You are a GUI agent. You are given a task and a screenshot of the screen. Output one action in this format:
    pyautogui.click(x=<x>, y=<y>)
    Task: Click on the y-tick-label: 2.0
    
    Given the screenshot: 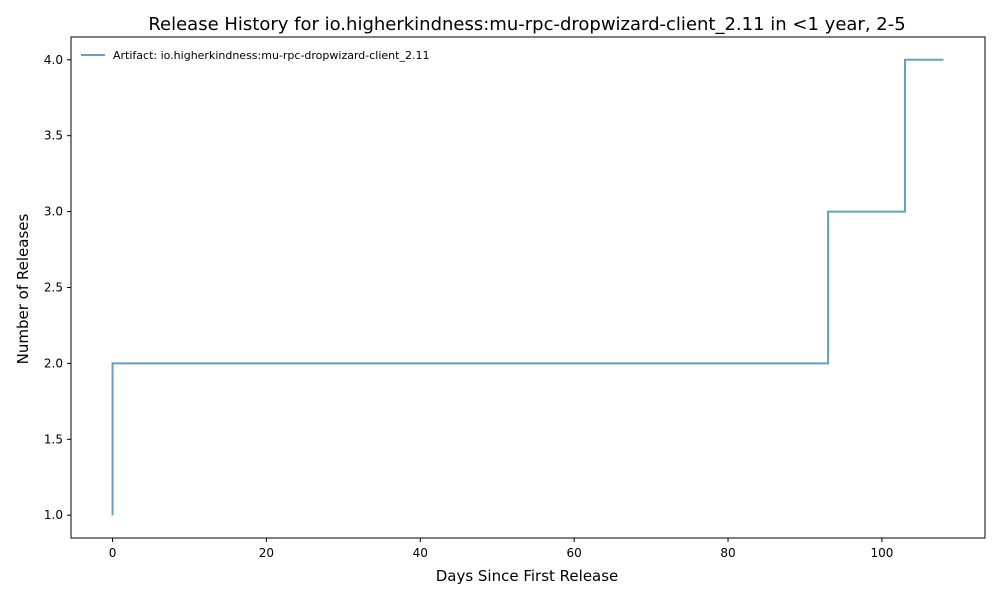 What is the action you would take?
    pyautogui.click(x=53, y=363)
    